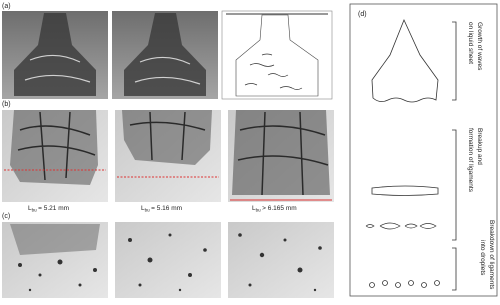 The width and height of the screenshot is (500, 305). I want to click on panel-label: (d), so click(362, 14).